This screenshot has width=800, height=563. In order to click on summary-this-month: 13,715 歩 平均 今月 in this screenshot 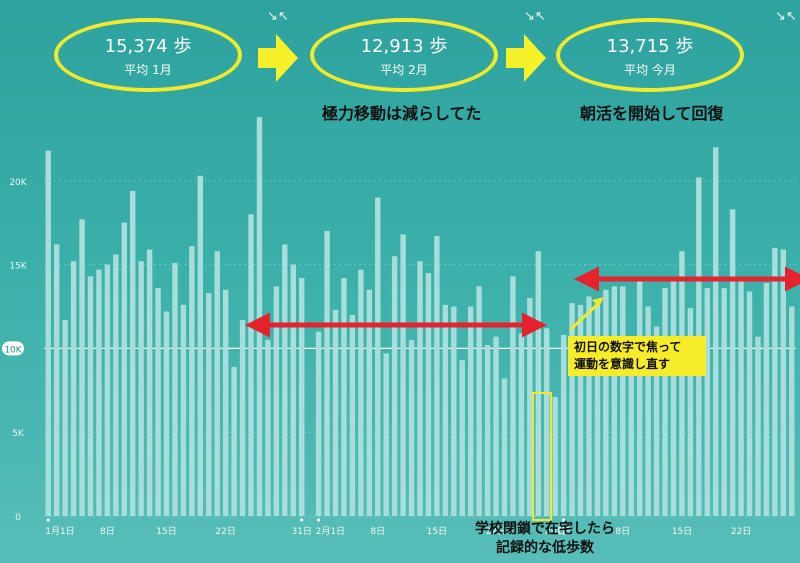, I will do `click(650, 55)`.